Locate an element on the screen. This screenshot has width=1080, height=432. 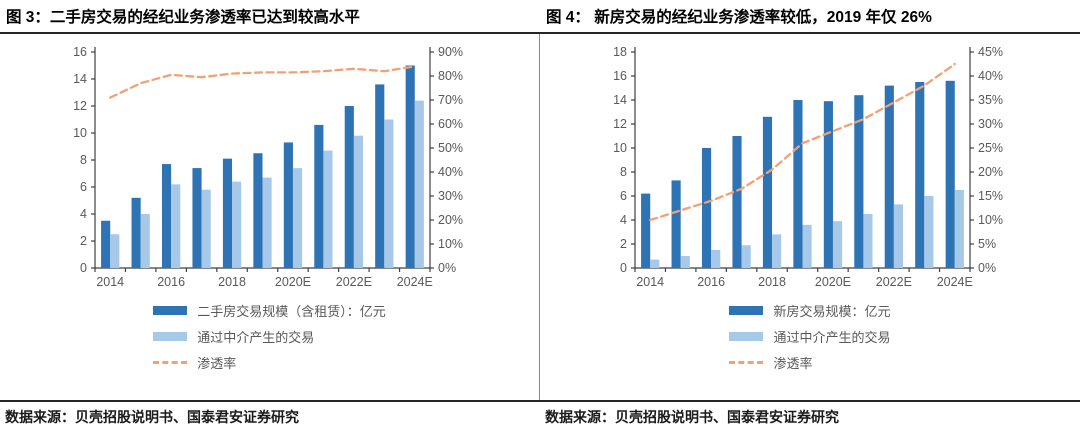
figure-4-source: 数据来源：贝壳招股说明书、国泰君安证券研究 is located at coordinates (692, 417).